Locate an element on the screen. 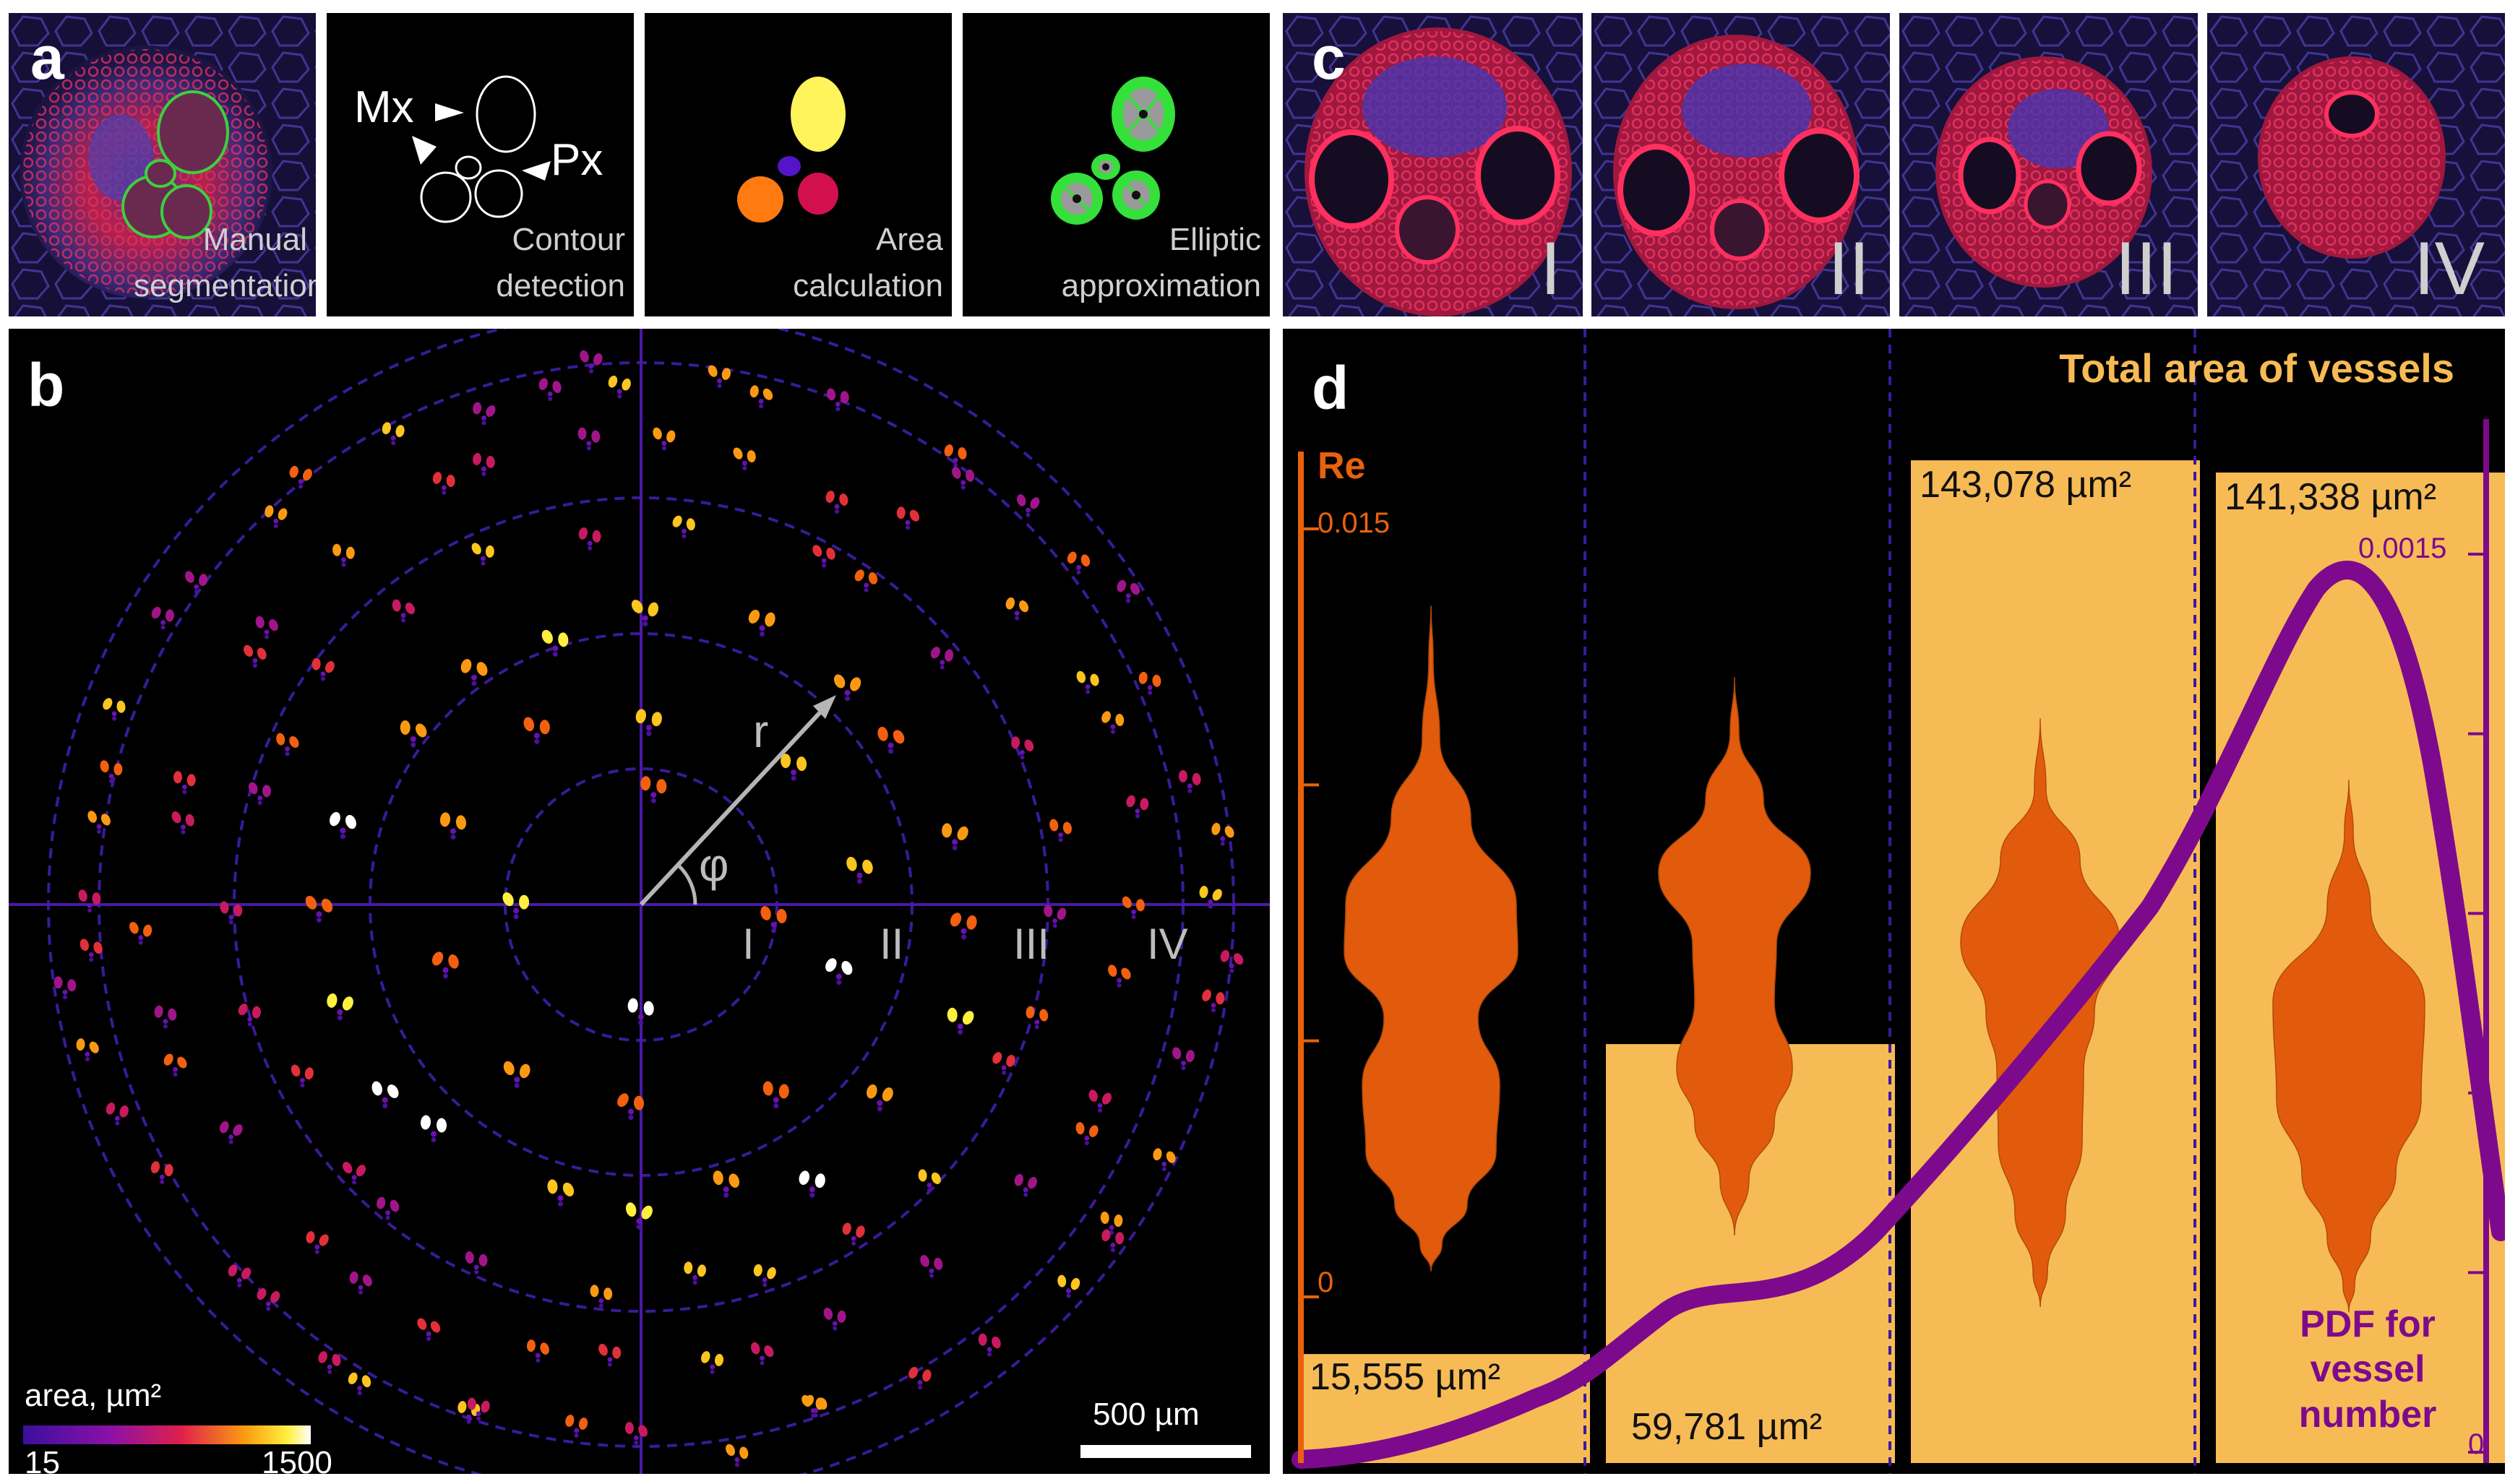  right-axis-tick-top: 0.0015 is located at coordinates (2402, 548).